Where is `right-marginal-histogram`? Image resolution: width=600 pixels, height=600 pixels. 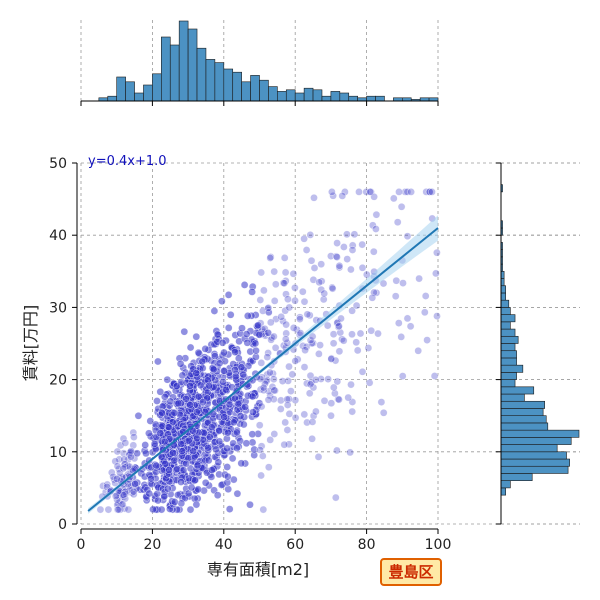 right-marginal-histogram is located at coordinates (538, 343).